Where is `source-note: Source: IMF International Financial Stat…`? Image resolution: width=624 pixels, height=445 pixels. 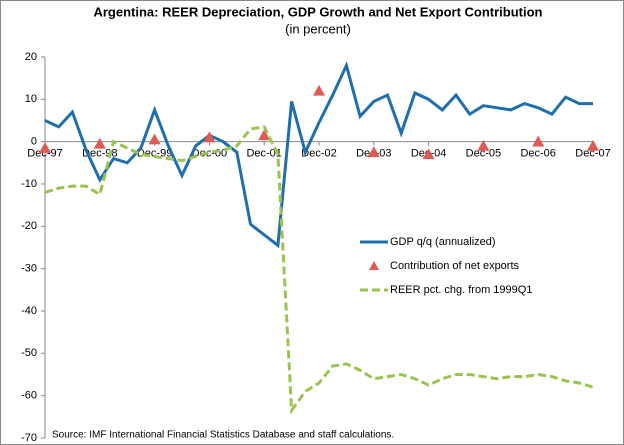
source-note: Source: IMF International Financial Stat… is located at coordinates (223, 435).